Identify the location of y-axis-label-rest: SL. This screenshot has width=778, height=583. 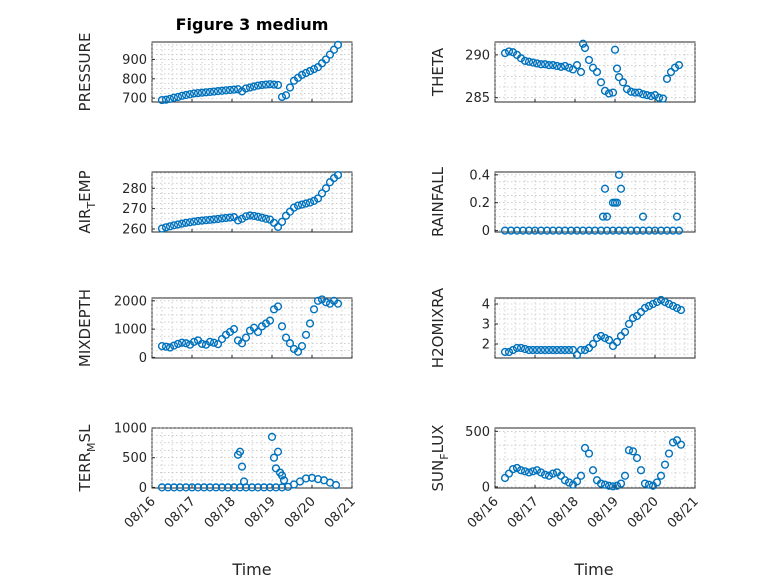
(85, 433).